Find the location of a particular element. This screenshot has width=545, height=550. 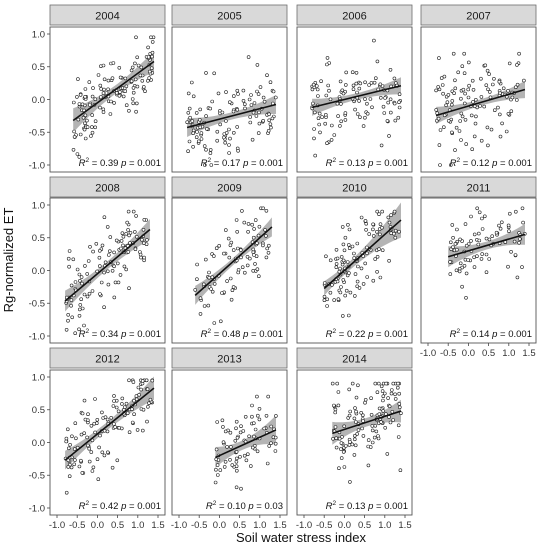

p-value: = 0.03 is located at coordinates (268, 506).